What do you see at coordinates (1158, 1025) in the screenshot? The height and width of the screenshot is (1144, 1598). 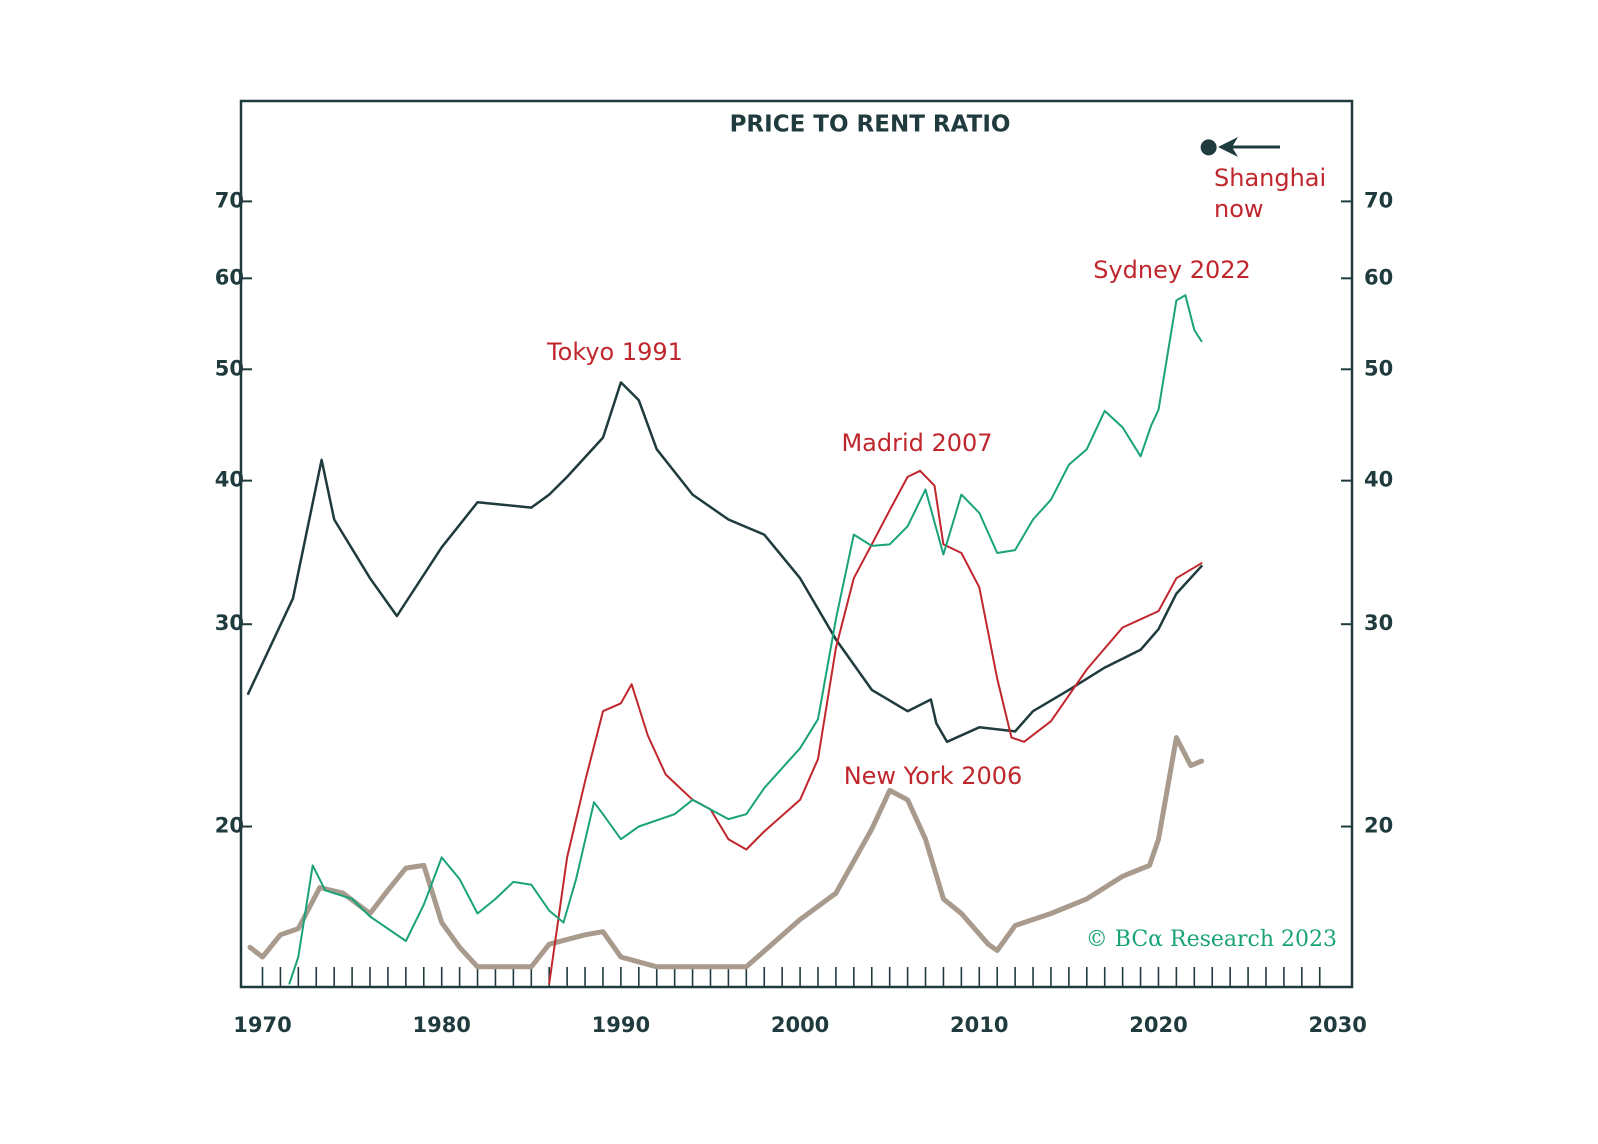 I see `x-tick-label: 2020` at bounding box center [1158, 1025].